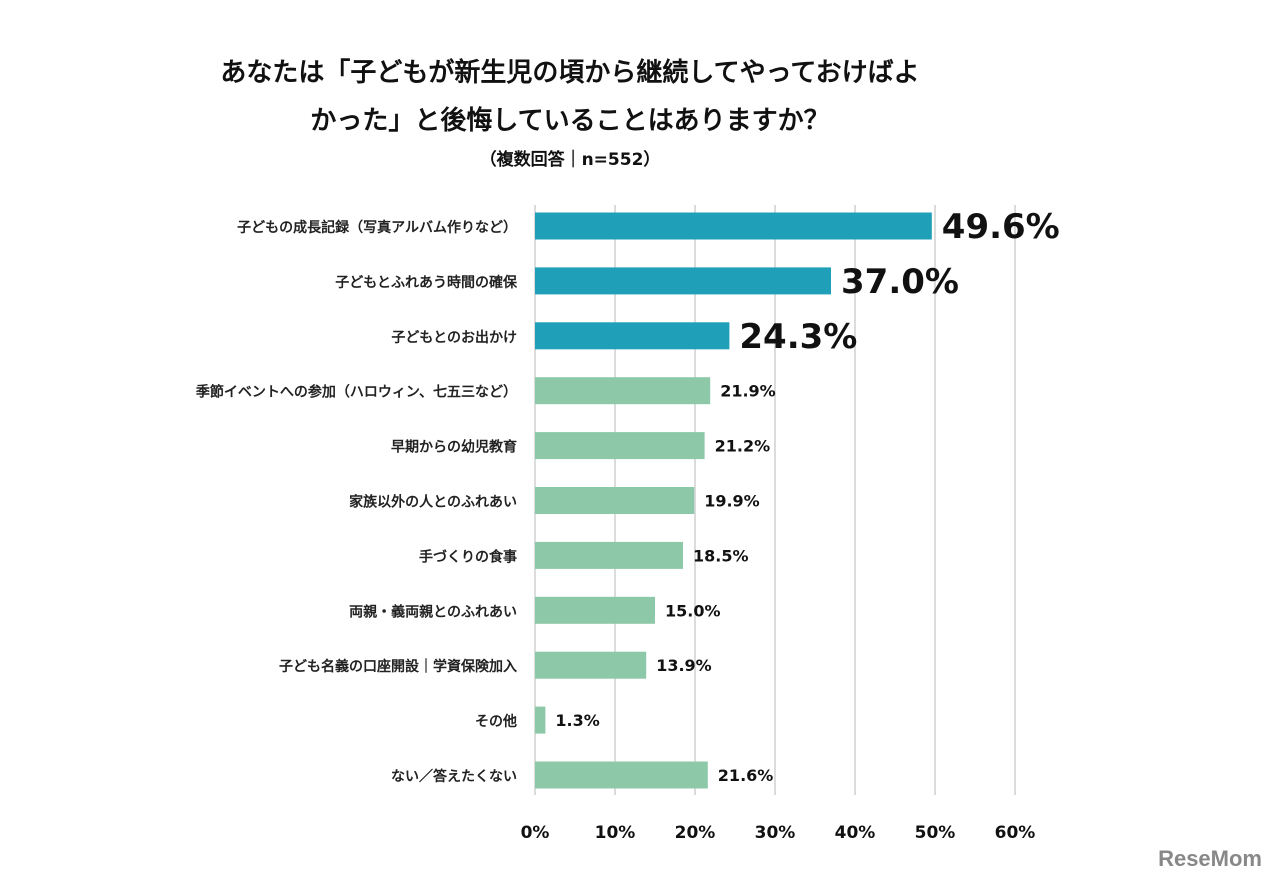  What do you see at coordinates (454, 776) in the screenshot?
I see `category-label: ない／答えたくない` at bounding box center [454, 776].